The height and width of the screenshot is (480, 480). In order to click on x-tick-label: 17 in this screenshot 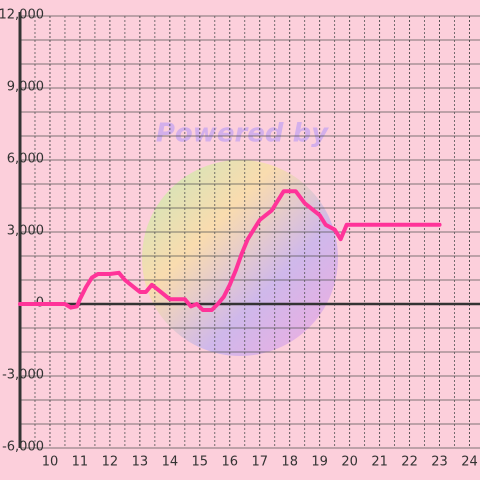, I will do `click(259, 462)`.